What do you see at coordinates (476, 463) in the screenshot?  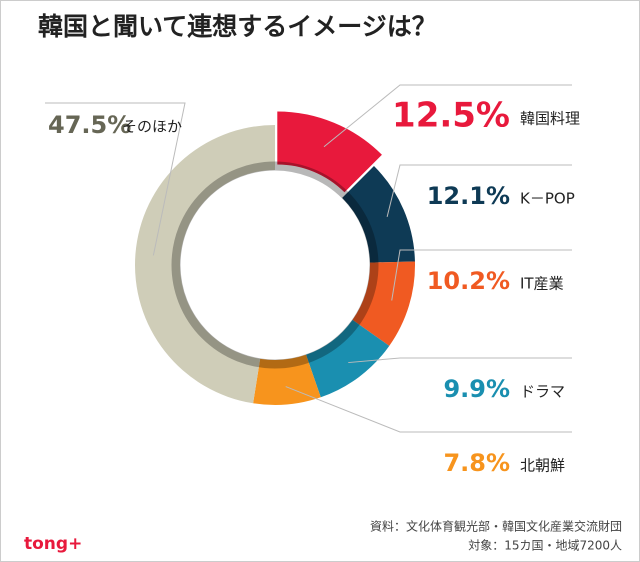 I see `value-label: 7.8%` at bounding box center [476, 463].